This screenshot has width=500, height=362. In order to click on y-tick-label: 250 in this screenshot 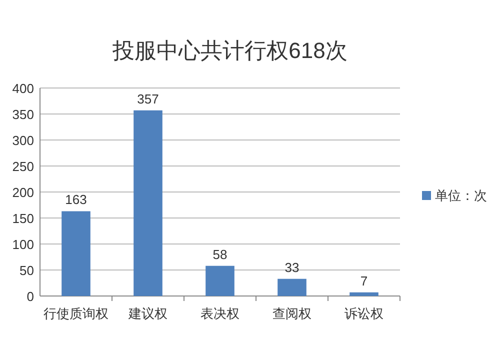, I will do `click(23, 166)`.